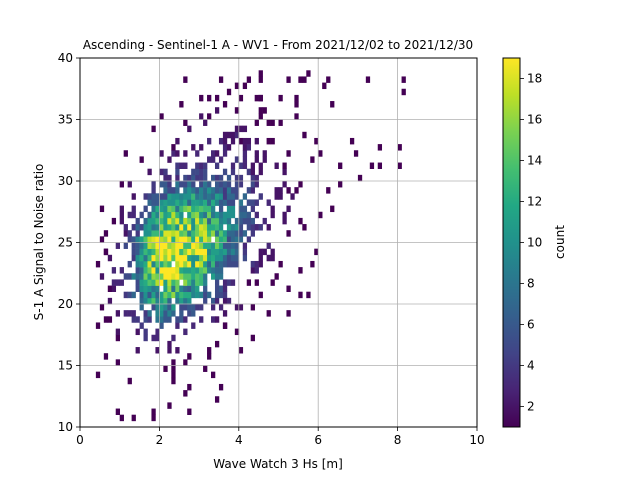 The image size is (640, 480). Describe the element at coordinates (534, 120) in the screenshot. I see `colorbar-tick-label: 16` at that location.